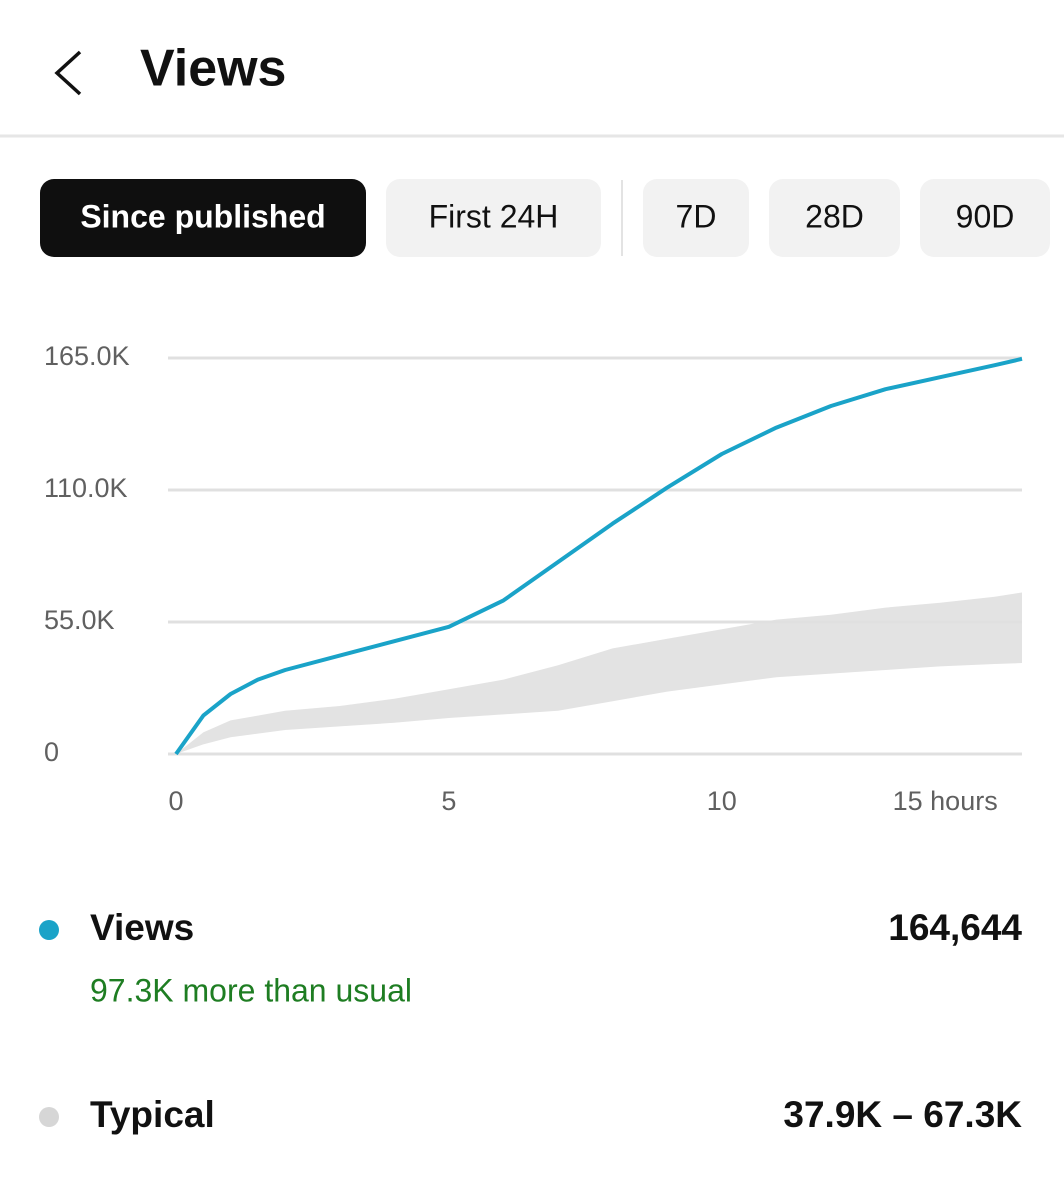 The image size is (1064, 1200). What do you see at coordinates (251, 990) in the screenshot?
I see `legend-note: 97.3K more than usual` at bounding box center [251, 990].